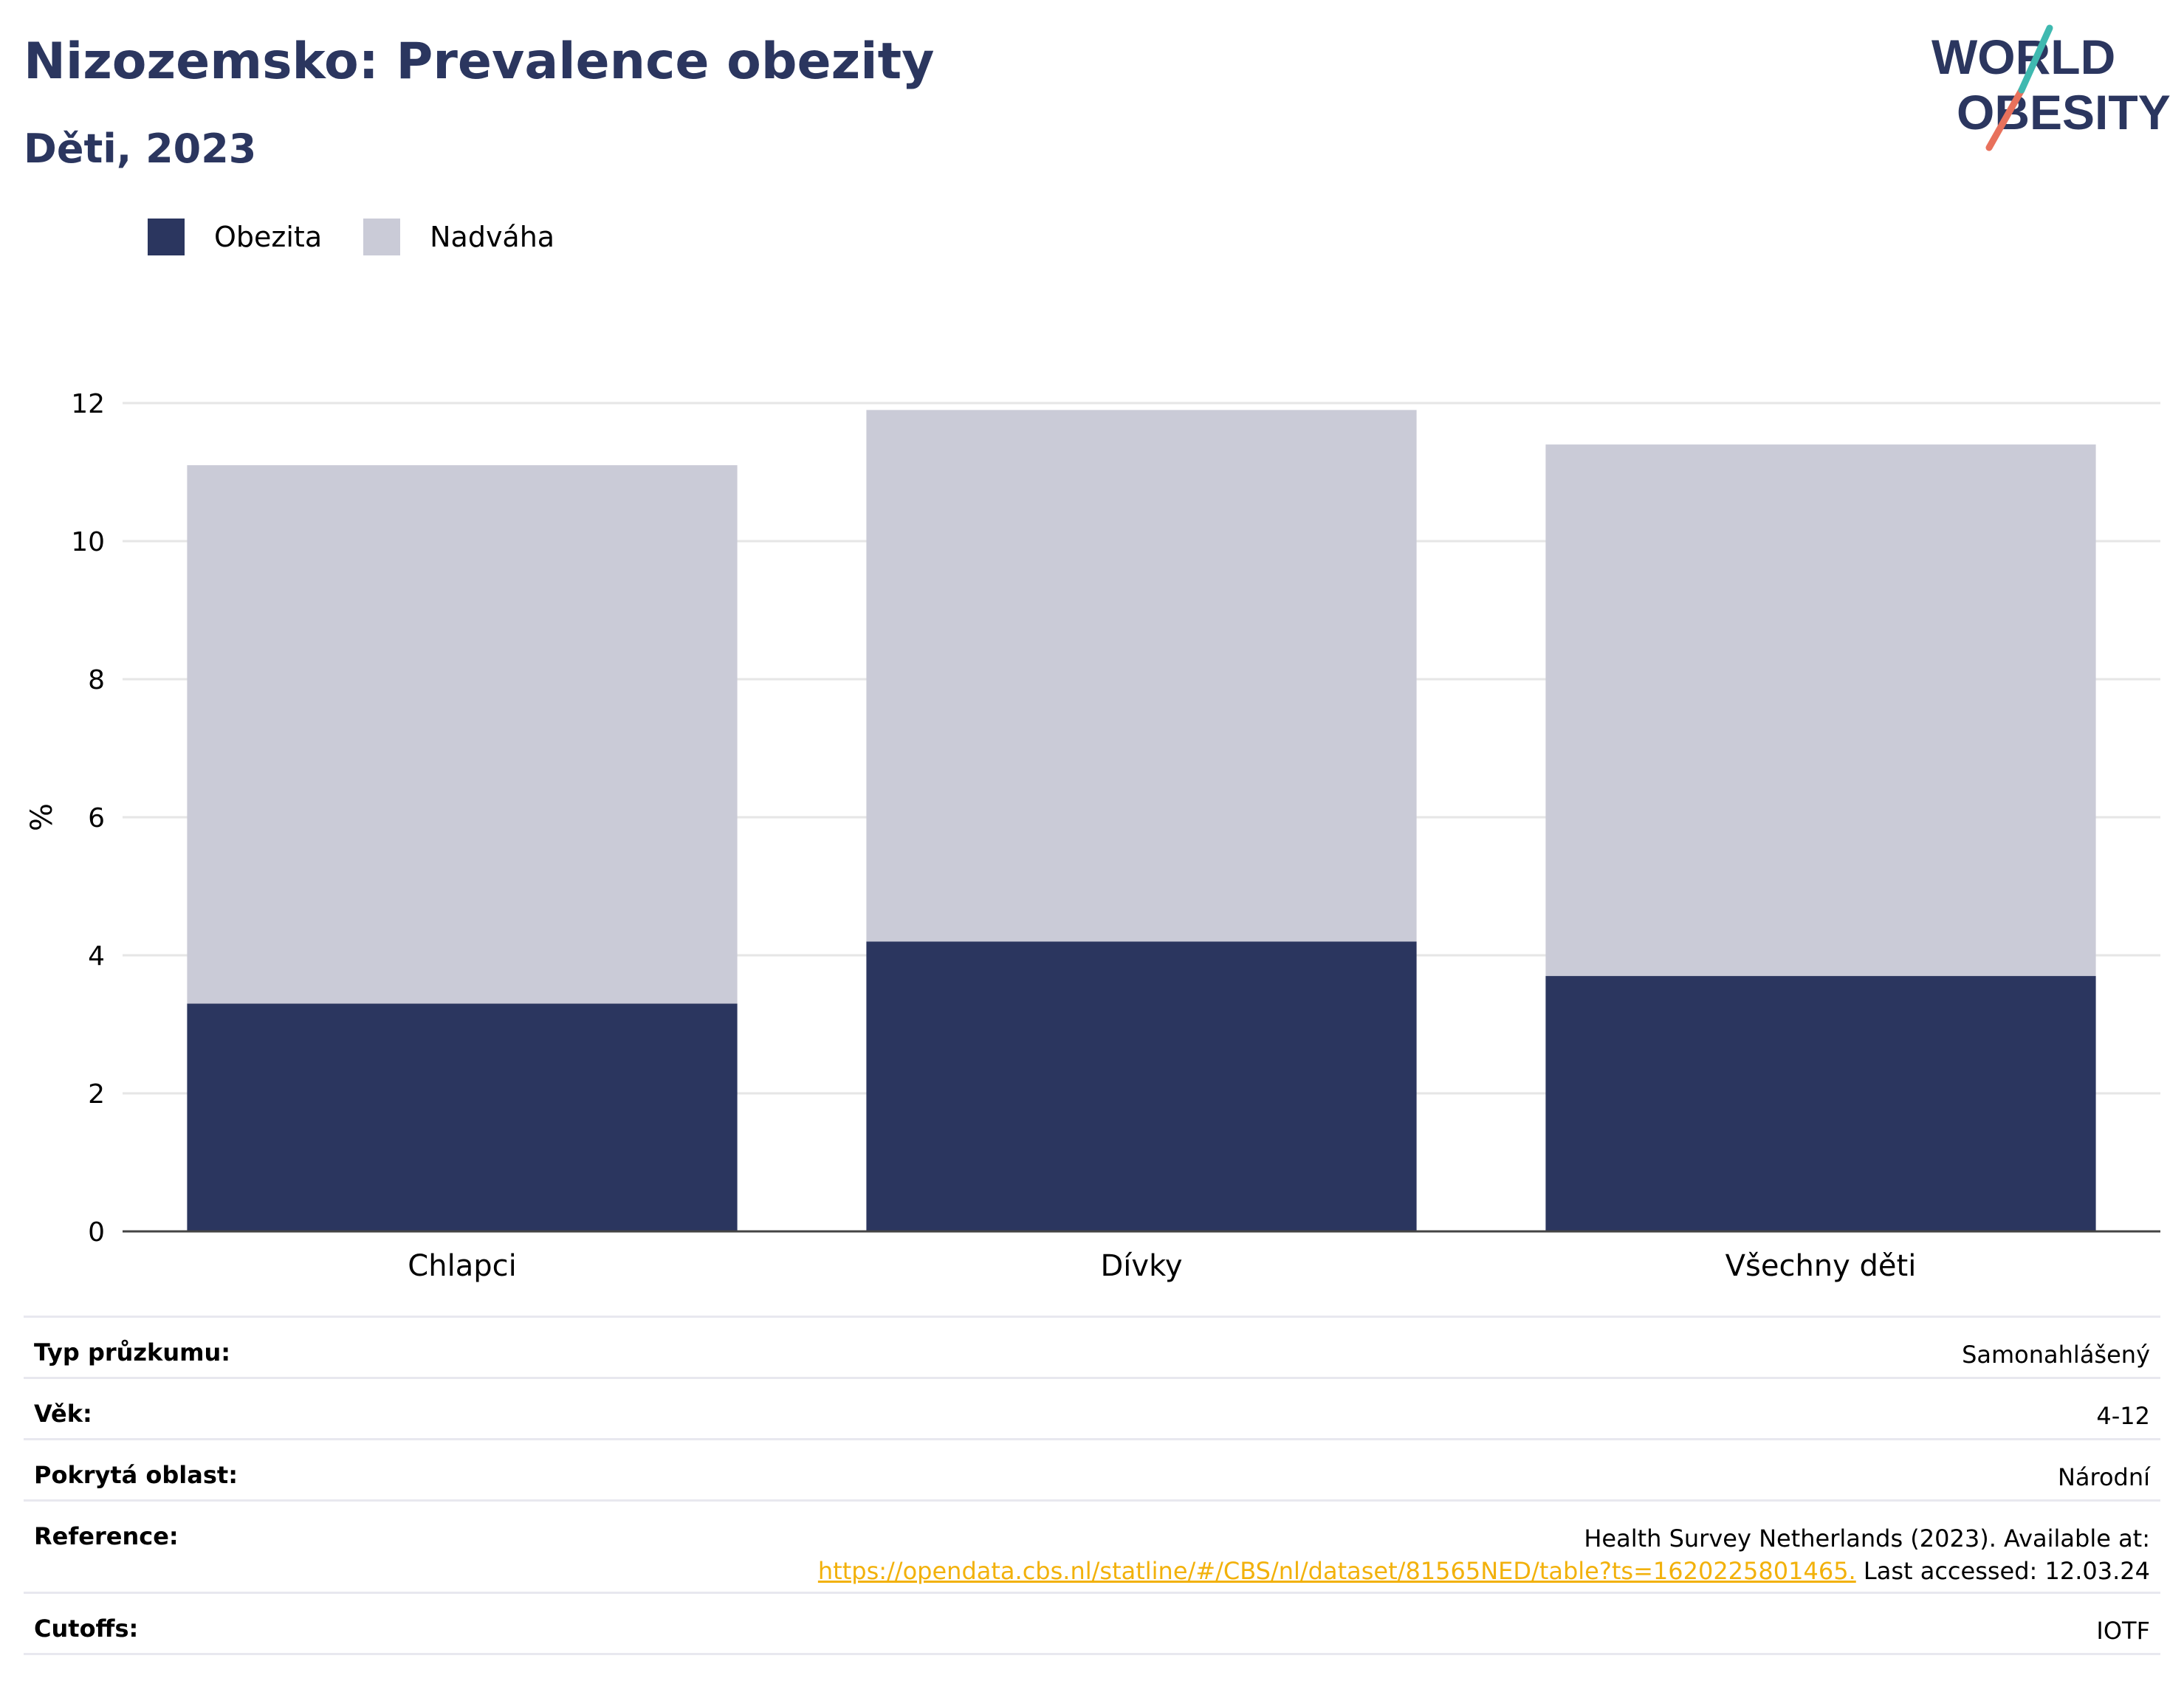 This screenshot has height=1695, width=2184. I want to click on legend-item-obezita: Obezita, so click(235, 237).